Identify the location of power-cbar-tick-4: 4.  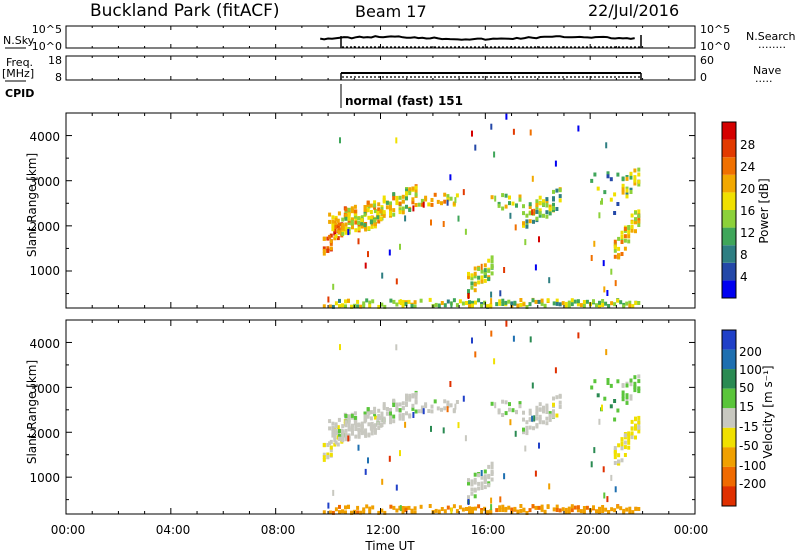
(744, 277).